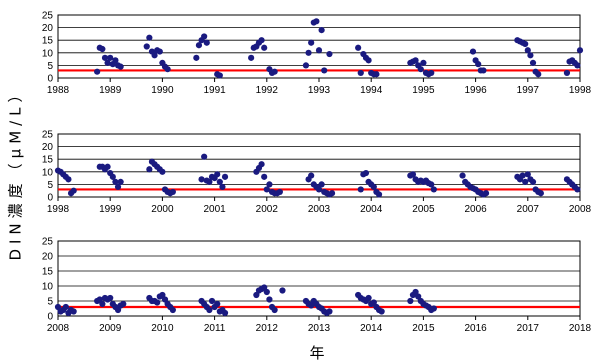  What do you see at coordinates (475, 209) in the screenshot?
I see `x-tick-label: 2006` at bounding box center [475, 209].